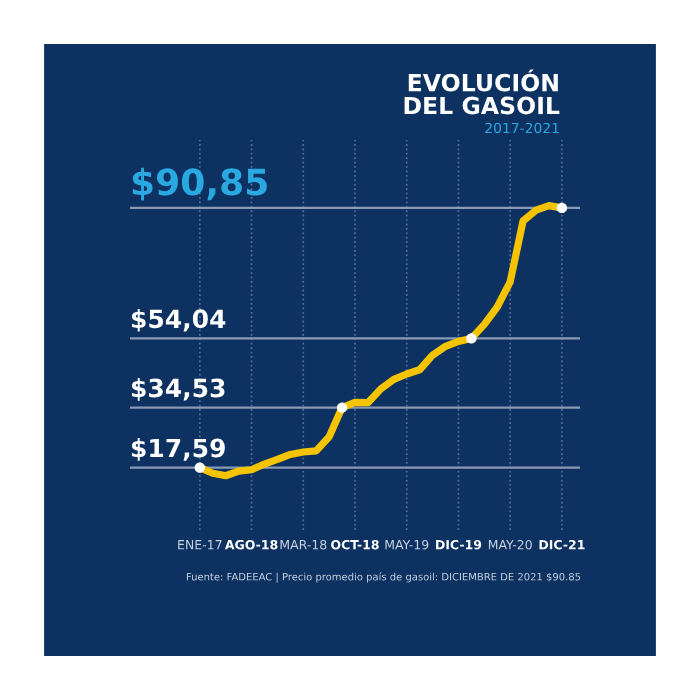  What do you see at coordinates (178, 320) in the screenshot?
I see `ref-line-label: $54,04` at bounding box center [178, 320].